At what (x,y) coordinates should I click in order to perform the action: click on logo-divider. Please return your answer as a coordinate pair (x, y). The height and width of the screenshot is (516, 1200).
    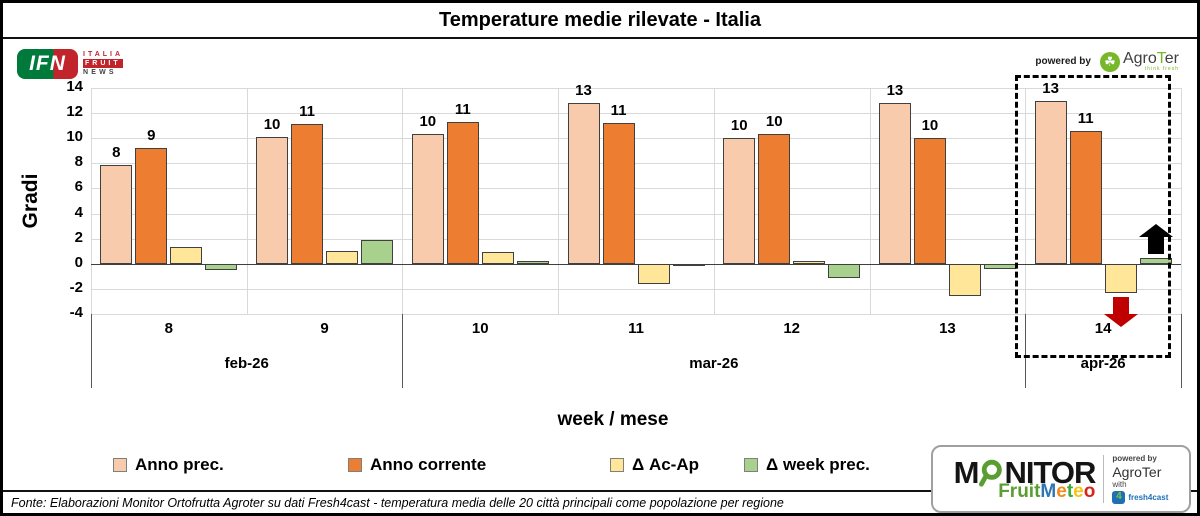
    Looking at the image, I should click on (1104, 479).